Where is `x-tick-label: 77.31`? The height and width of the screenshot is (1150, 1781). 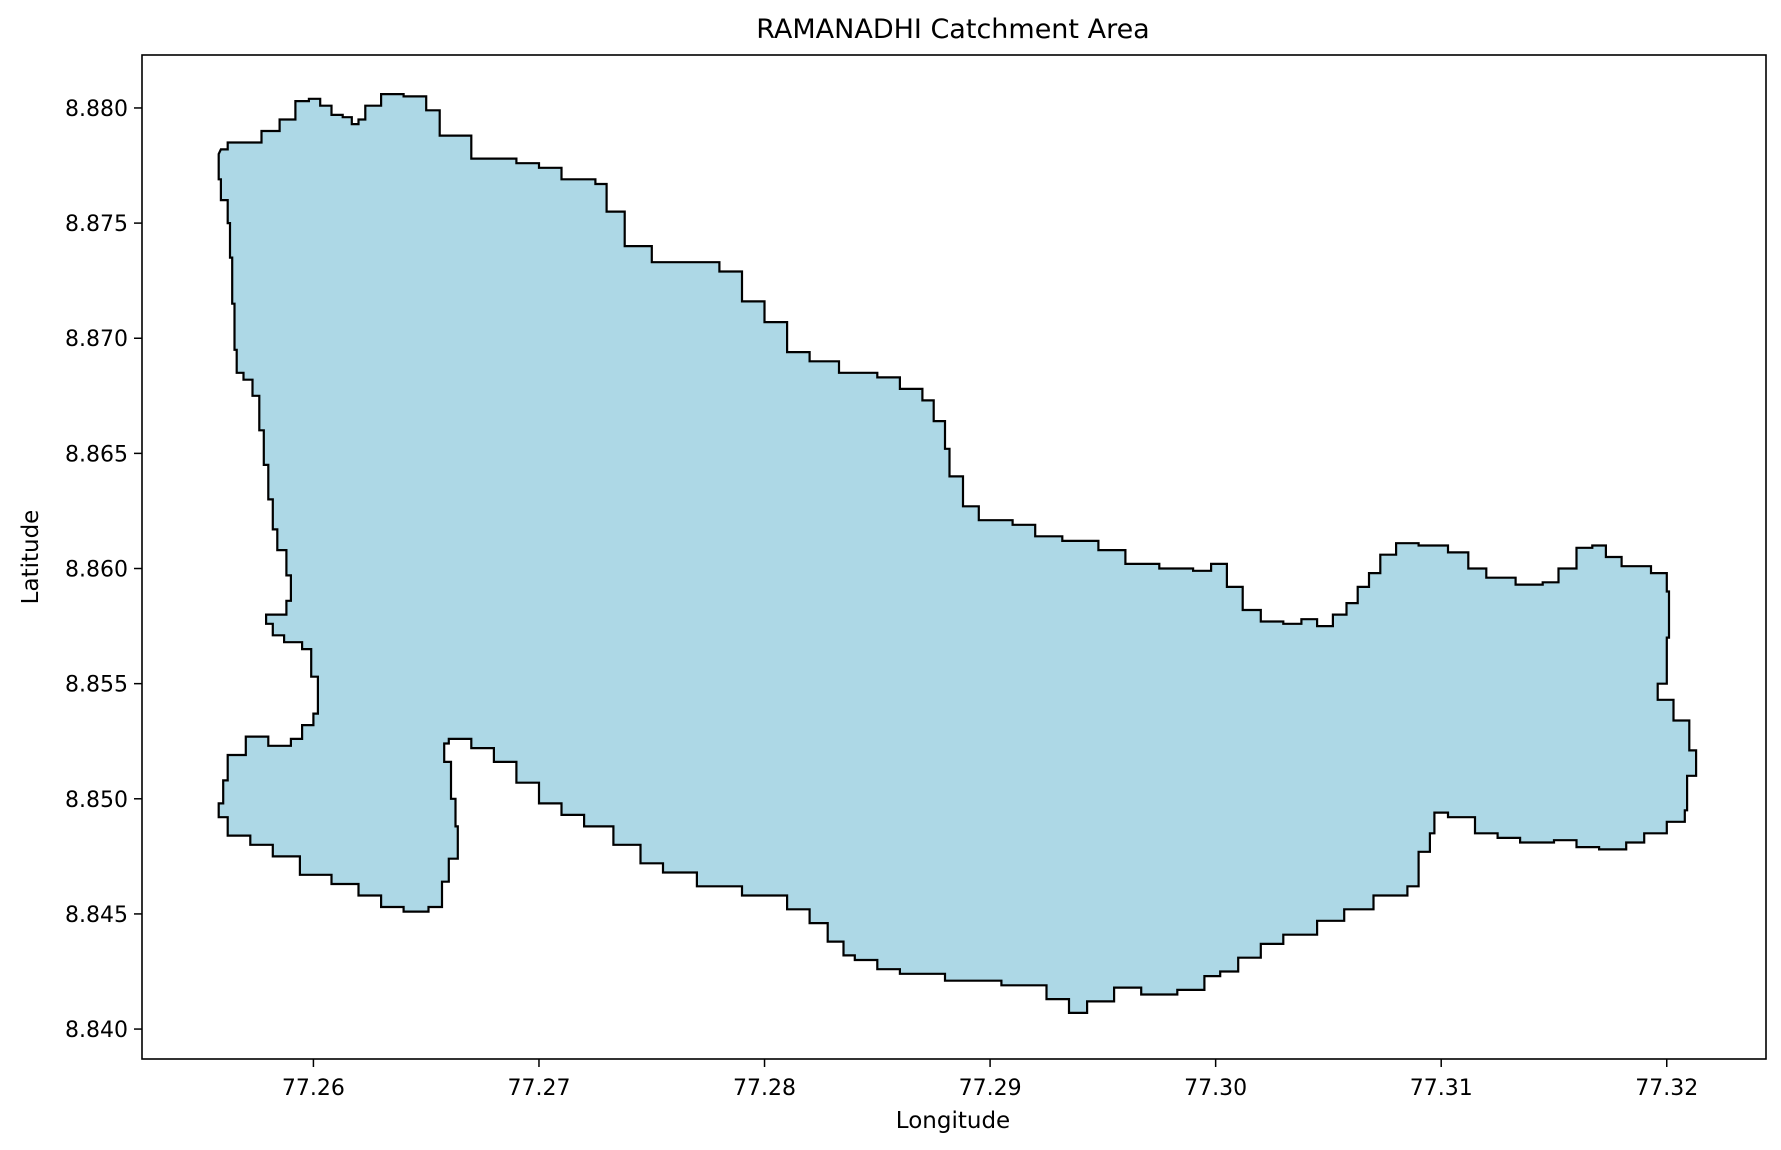 x-tick-label: 77.31 is located at coordinates (1441, 1088).